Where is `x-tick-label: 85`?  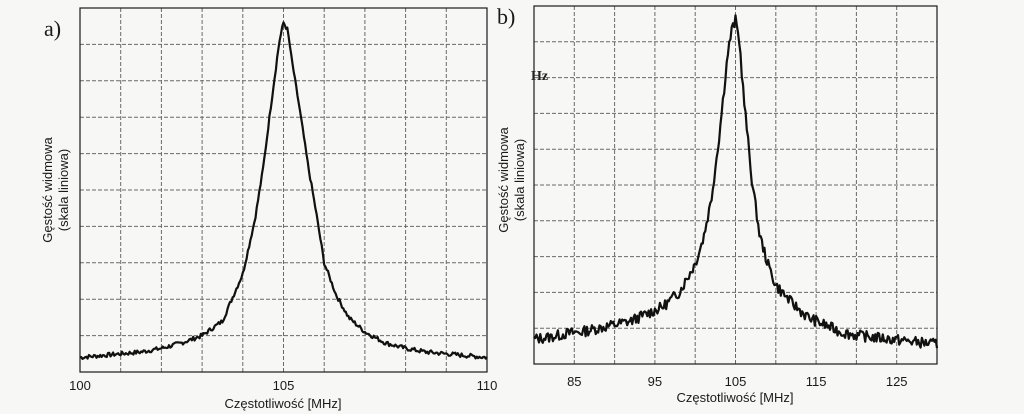
x-tick-label: 85 is located at coordinates (574, 381).